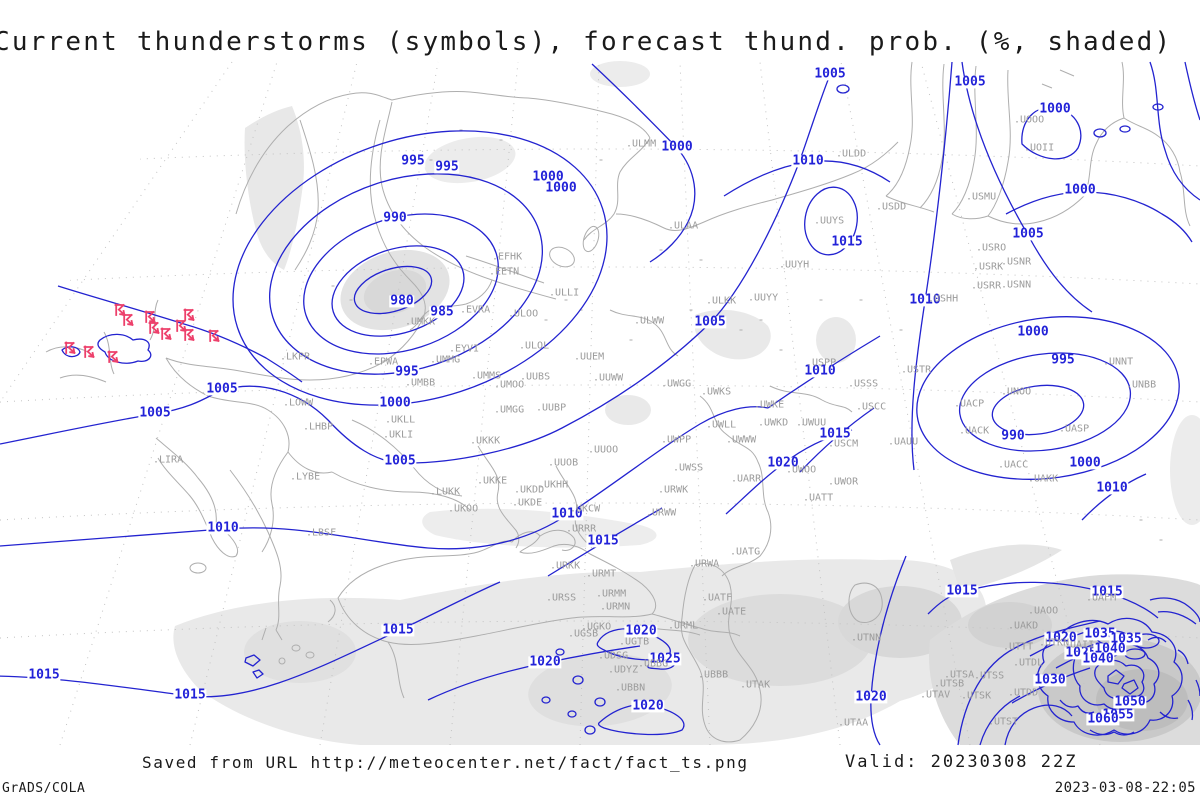 The width and height of the screenshot is (1200, 800). What do you see at coordinates (866, 638) in the screenshot?
I see `station-code-label: .UTNN` at bounding box center [866, 638].